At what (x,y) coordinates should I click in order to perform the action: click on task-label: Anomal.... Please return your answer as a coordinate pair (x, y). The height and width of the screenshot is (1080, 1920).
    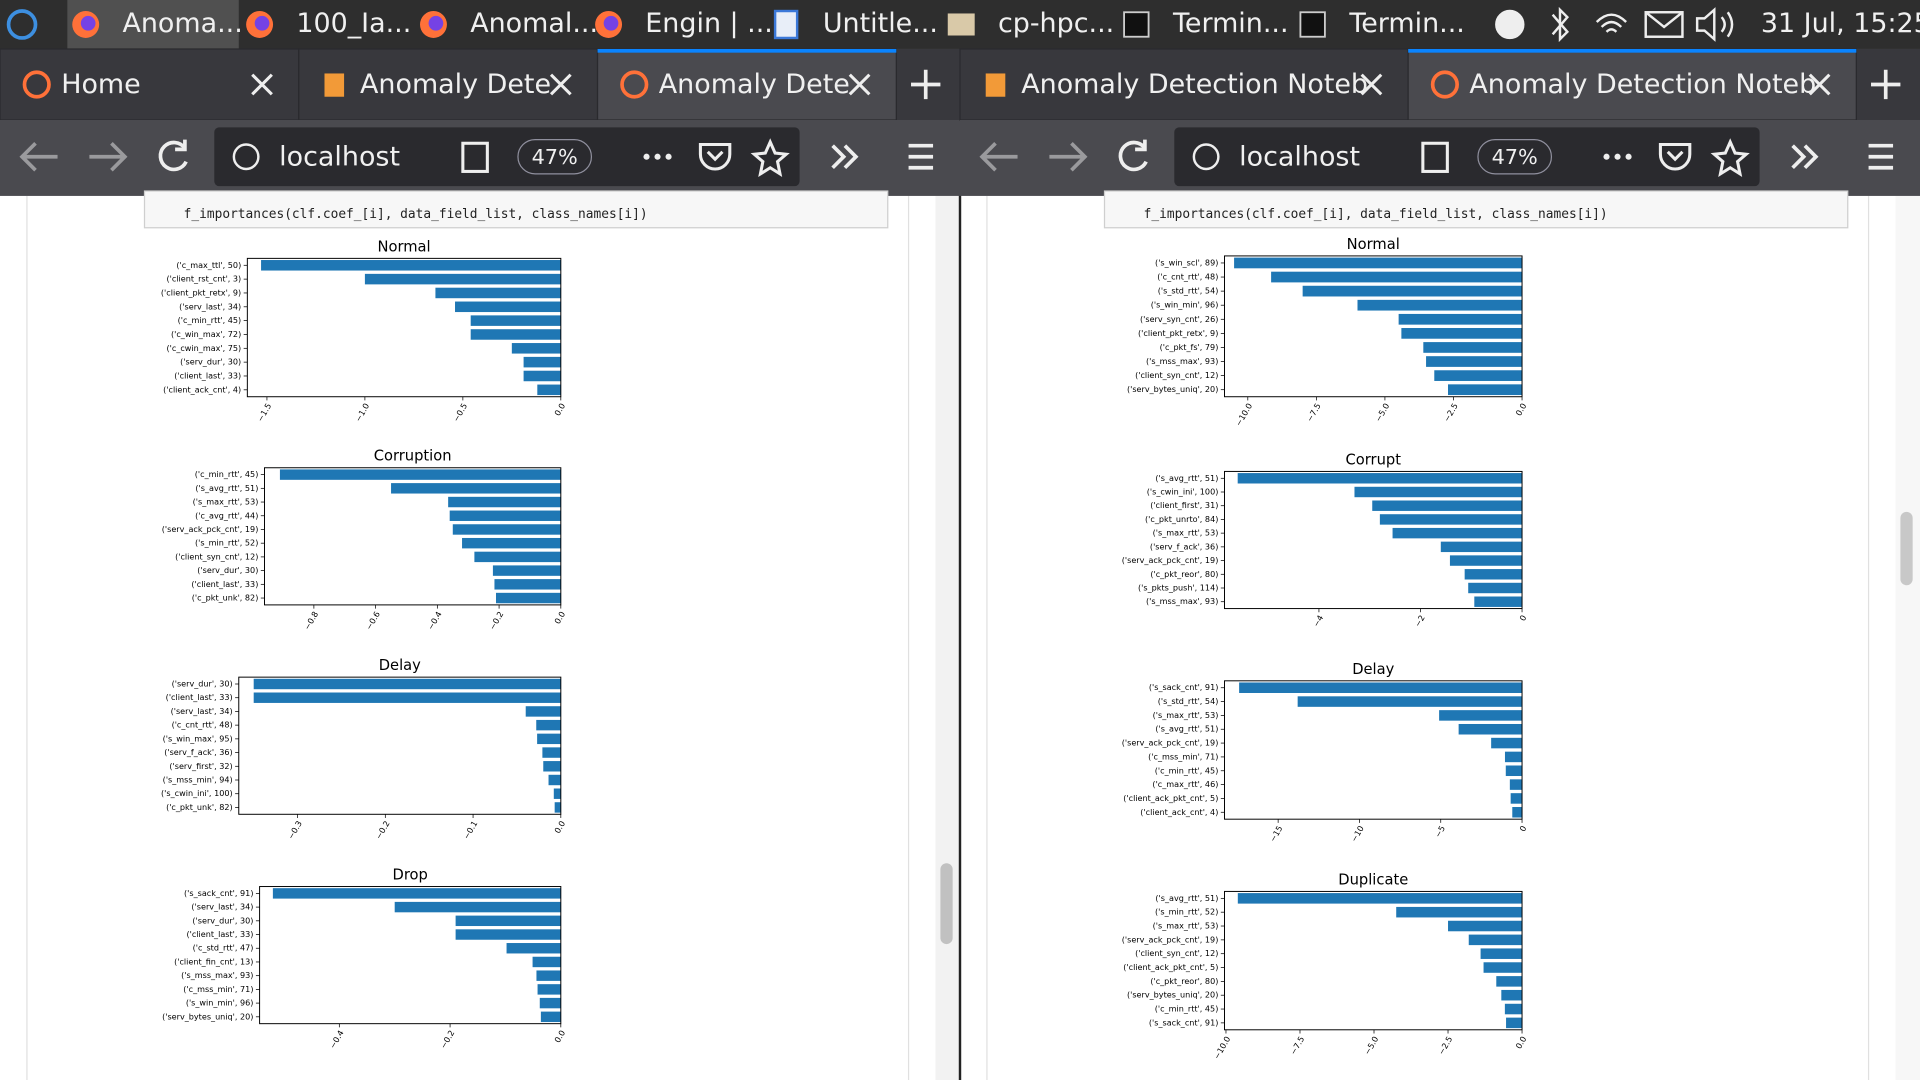
    Looking at the image, I should click on (534, 23).